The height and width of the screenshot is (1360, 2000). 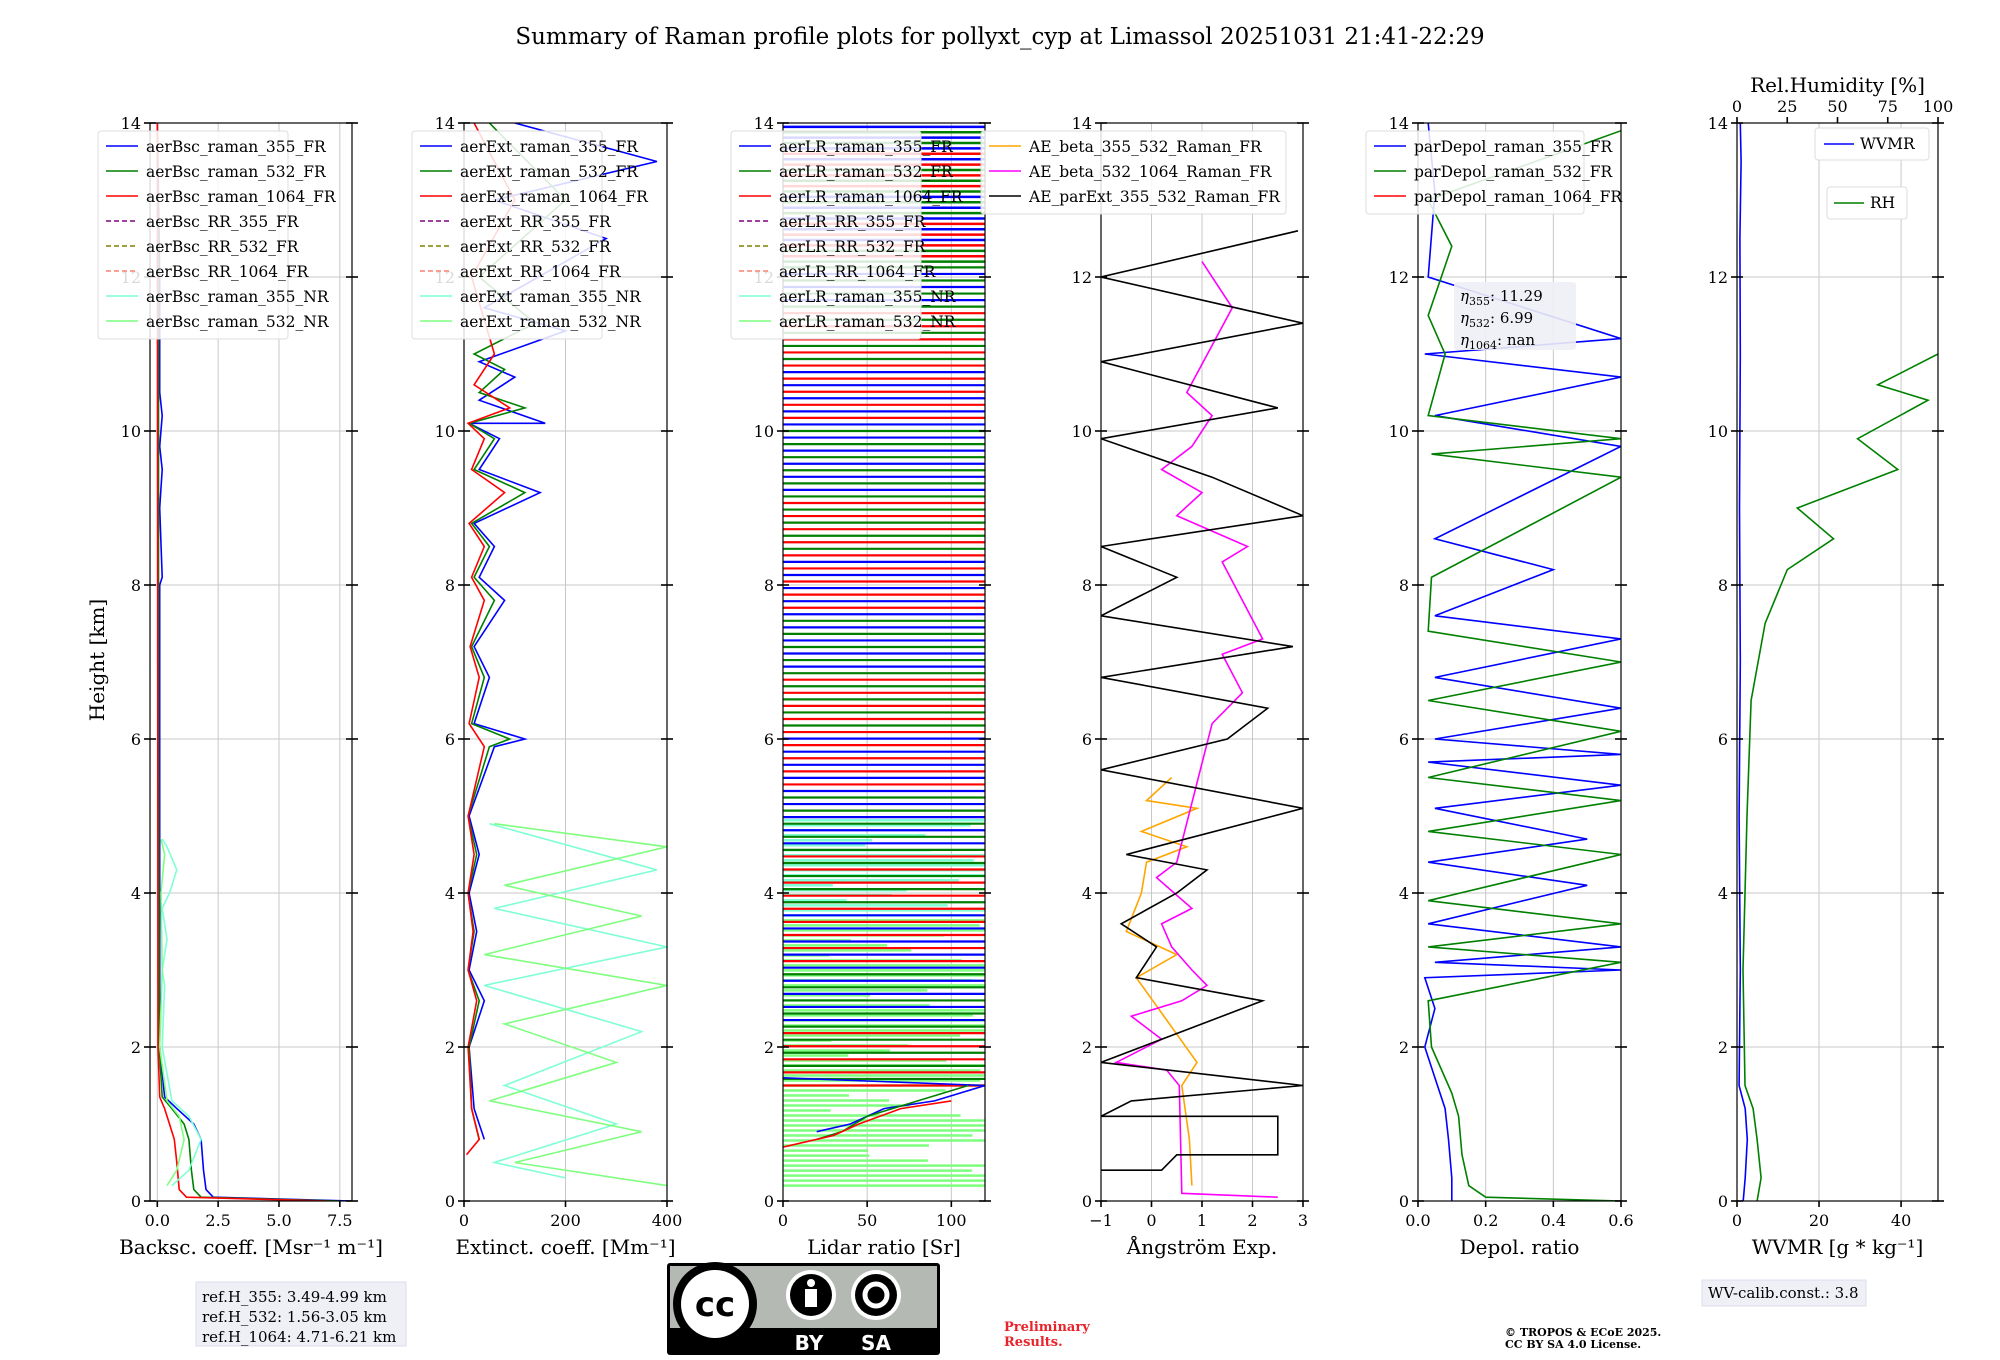 I want to click on y-axis-label: Height [km], so click(x=97, y=660).